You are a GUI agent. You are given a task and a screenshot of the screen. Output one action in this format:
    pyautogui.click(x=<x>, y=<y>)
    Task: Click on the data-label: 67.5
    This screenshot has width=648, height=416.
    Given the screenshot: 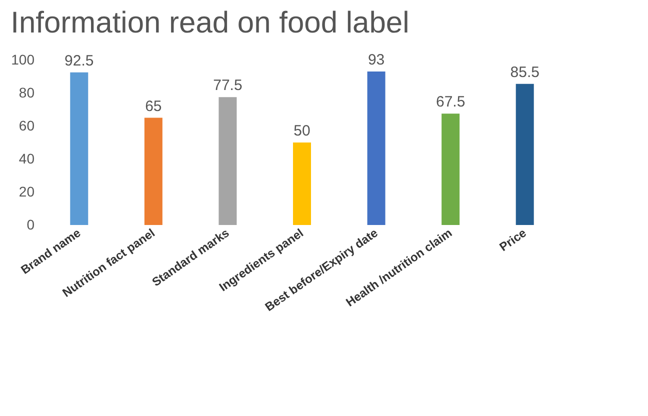 What is the action you would take?
    pyautogui.click(x=451, y=102)
    